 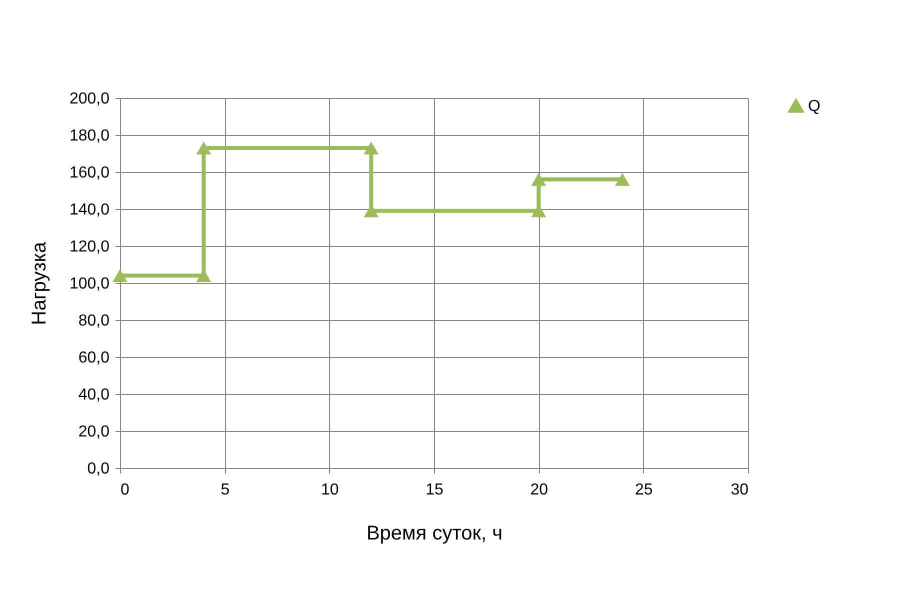 What do you see at coordinates (94, 358) in the screenshot?
I see `y-tick-label: 60,0` at bounding box center [94, 358].